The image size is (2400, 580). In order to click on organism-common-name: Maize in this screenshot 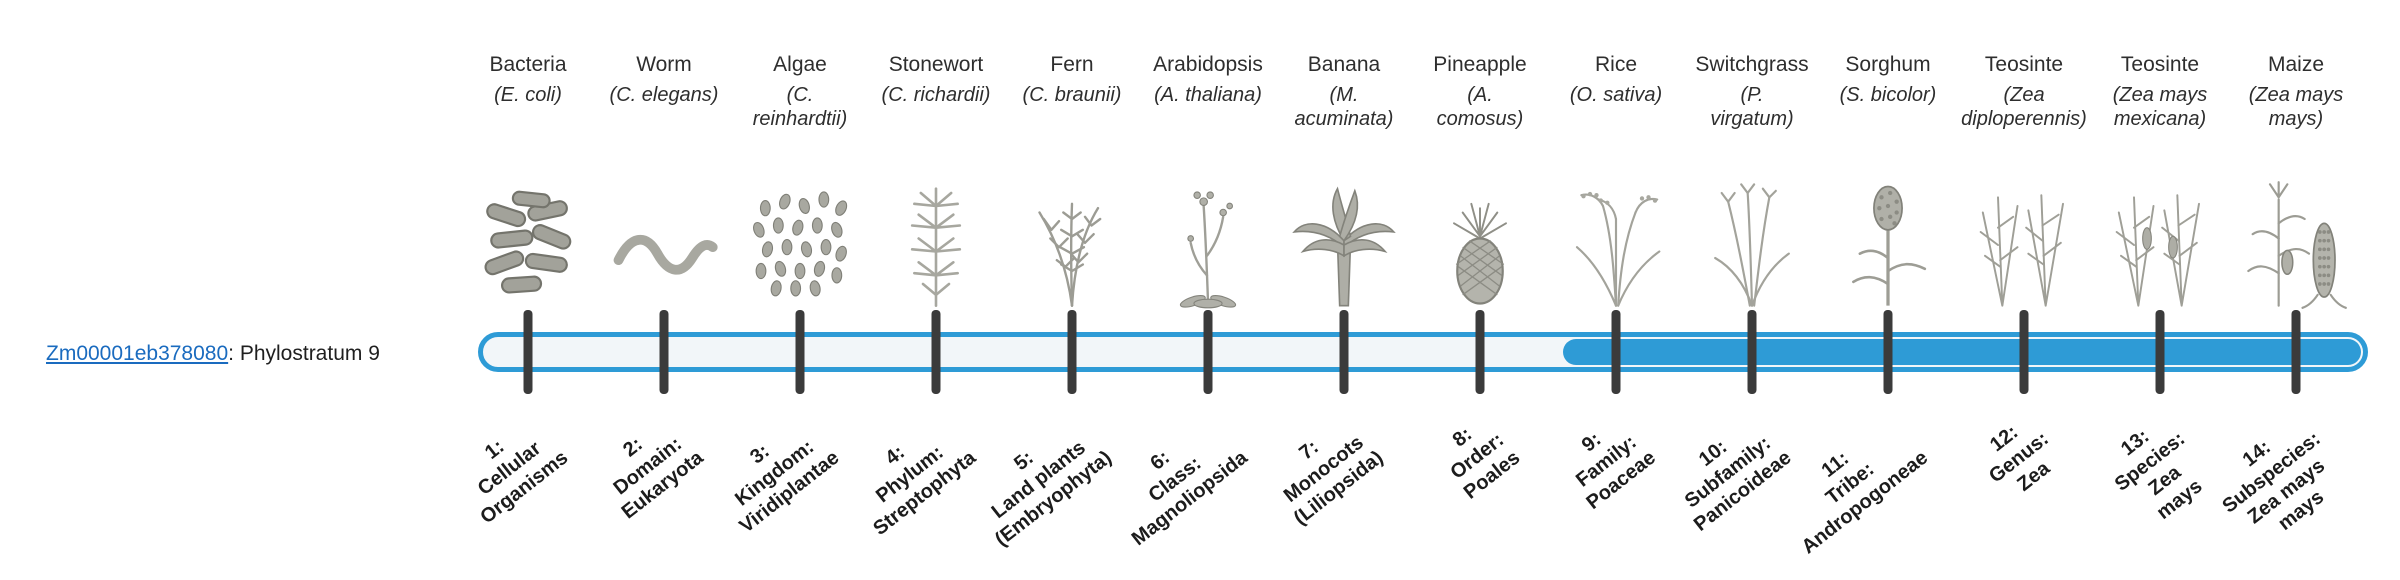, I will do `click(2296, 64)`.